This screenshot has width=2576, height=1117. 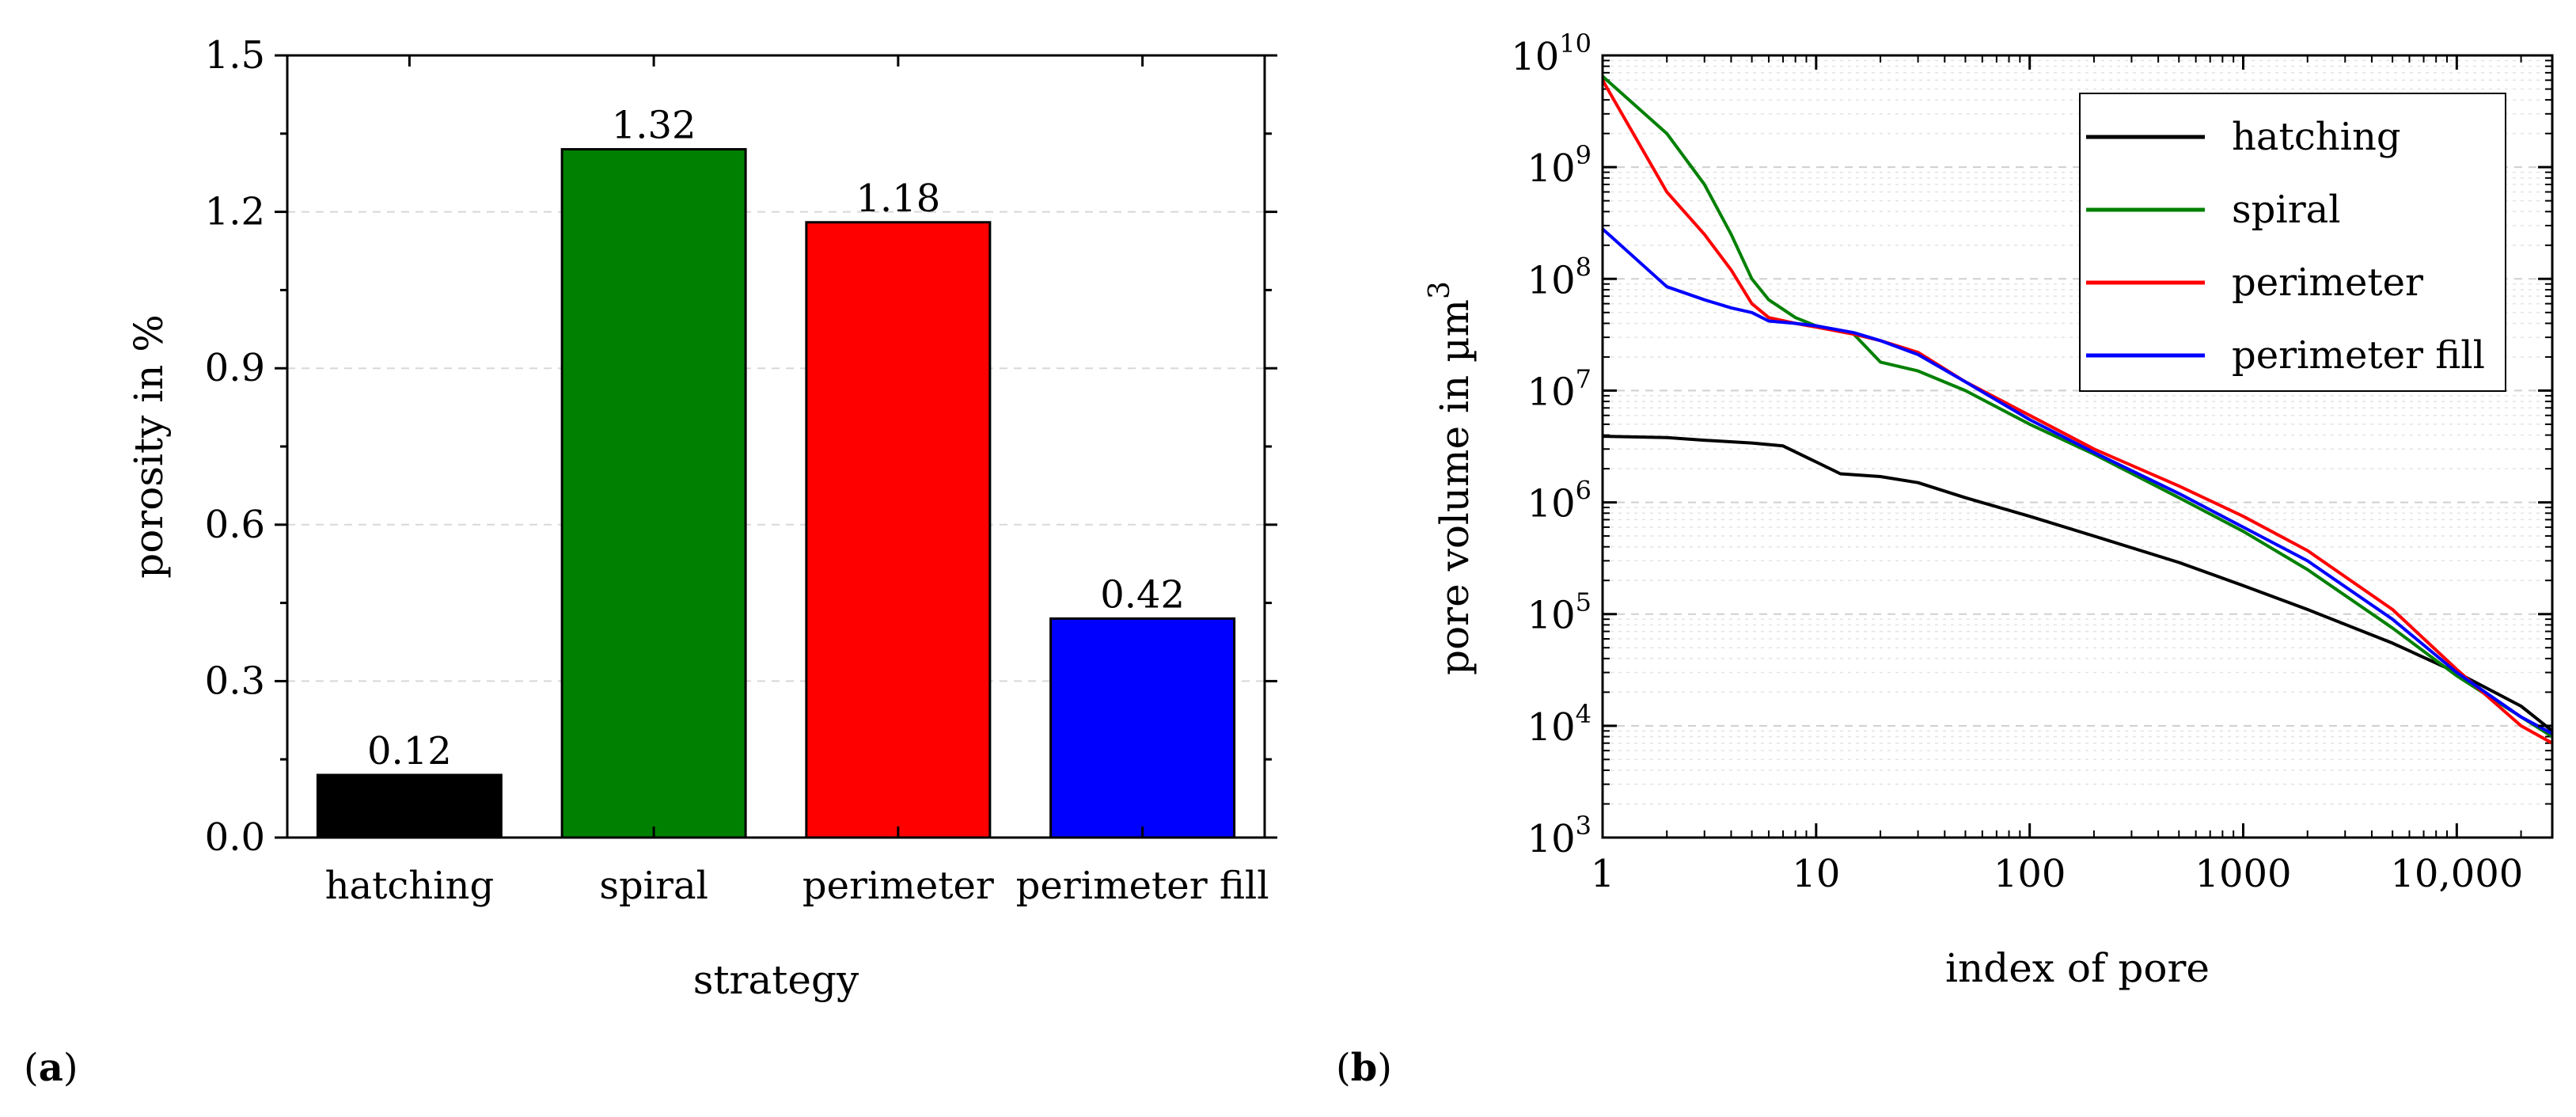 What do you see at coordinates (2077, 968) in the screenshot?
I see `x-axis-label: index of pore` at bounding box center [2077, 968].